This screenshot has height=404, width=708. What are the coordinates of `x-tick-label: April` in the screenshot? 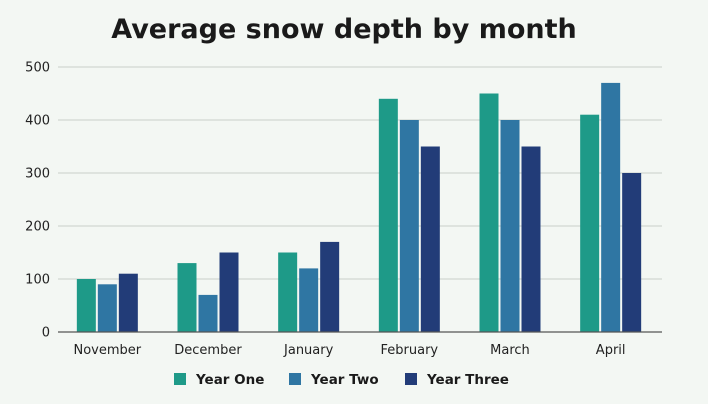 It's located at (611, 350).